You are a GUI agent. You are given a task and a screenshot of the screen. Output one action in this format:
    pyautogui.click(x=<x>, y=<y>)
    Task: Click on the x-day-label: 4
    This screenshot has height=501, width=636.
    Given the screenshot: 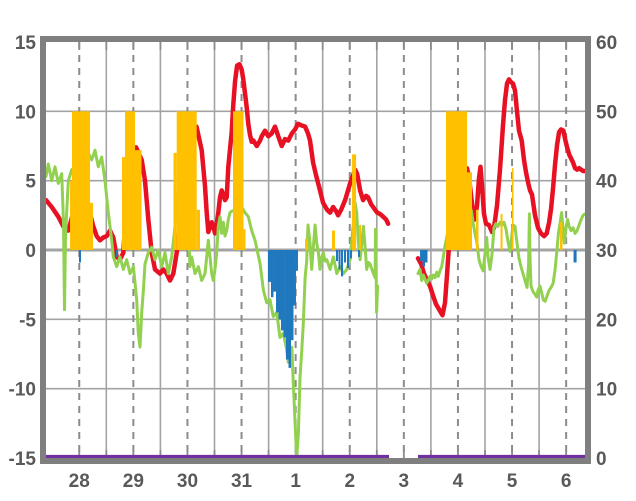 What is the action you would take?
    pyautogui.click(x=458, y=481)
    